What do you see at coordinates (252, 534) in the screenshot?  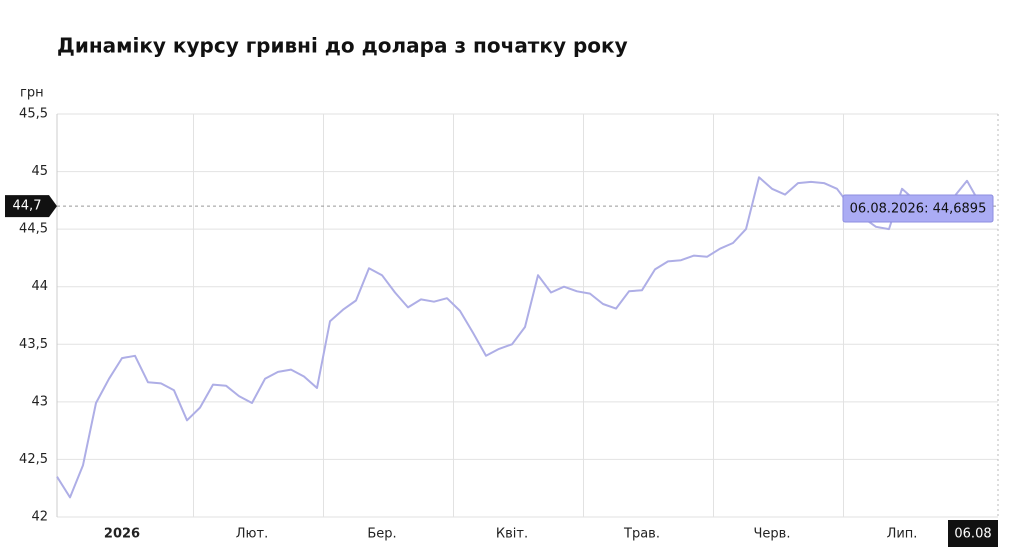 I see `x-tick-label: Лют.` at bounding box center [252, 534].